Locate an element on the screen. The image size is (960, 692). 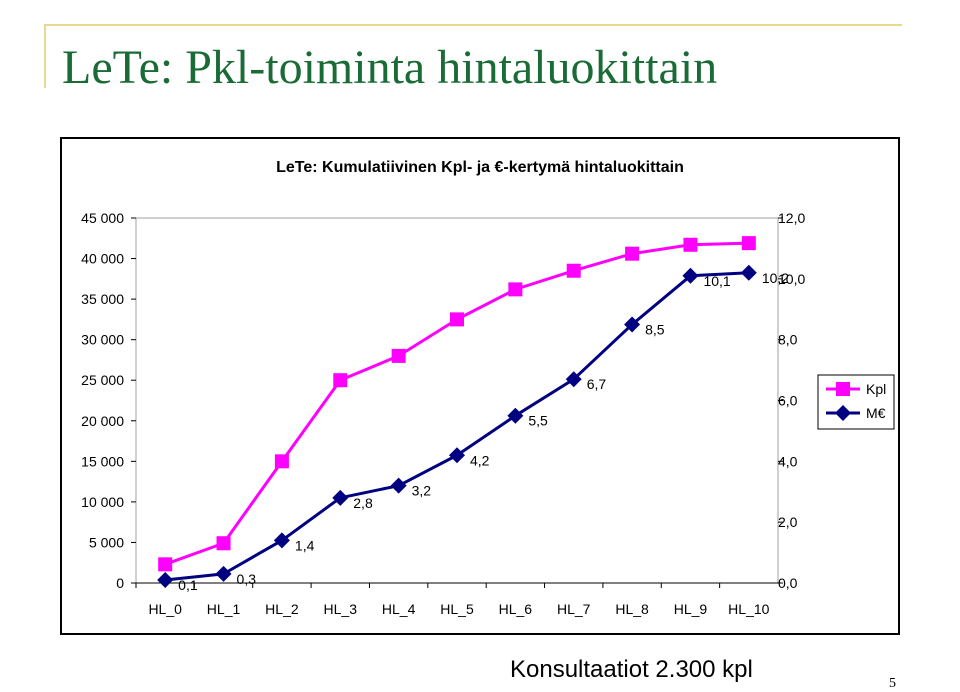
data-label: 0,3 is located at coordinates (247, 579).